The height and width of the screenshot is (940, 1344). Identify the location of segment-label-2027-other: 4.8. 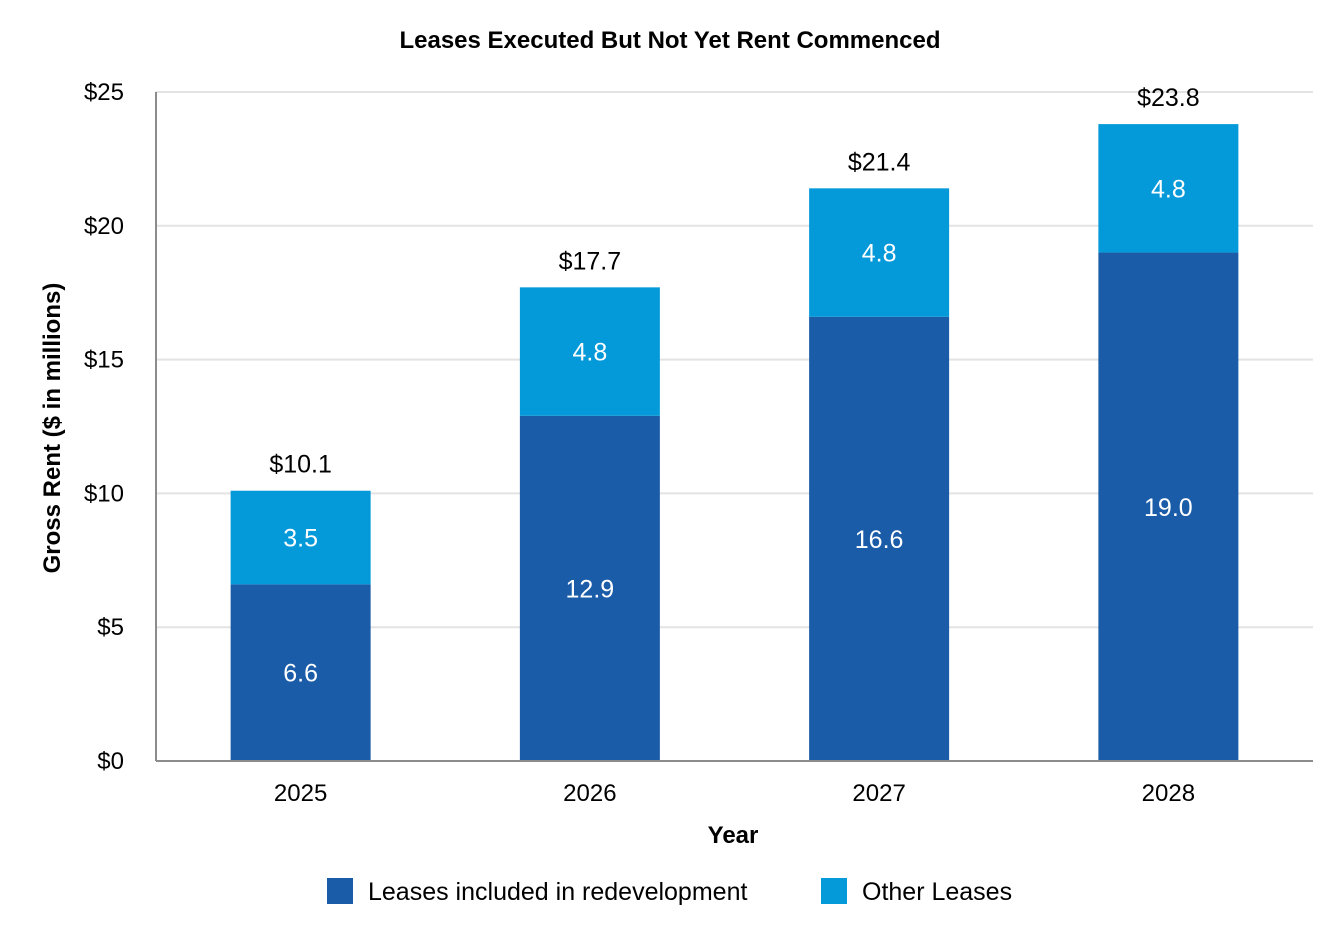
(879, 254).